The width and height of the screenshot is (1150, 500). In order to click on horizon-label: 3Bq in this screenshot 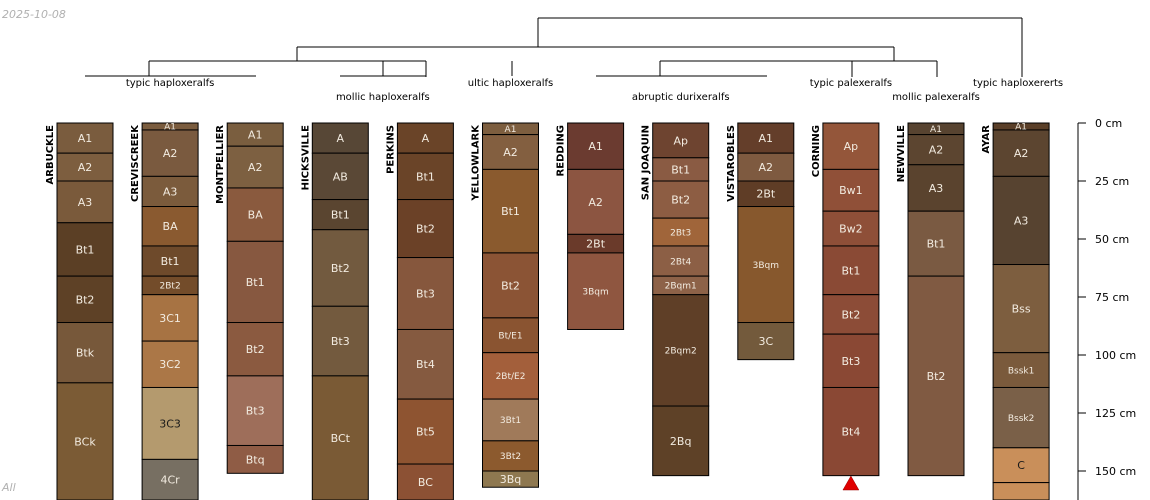, I will do `click(511, 479)`.